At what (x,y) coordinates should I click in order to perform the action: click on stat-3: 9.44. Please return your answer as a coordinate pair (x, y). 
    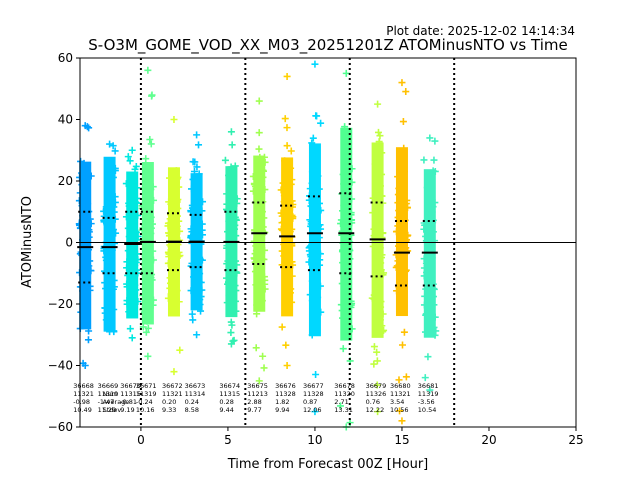
    Looking at the image, I should click on (226, 410).